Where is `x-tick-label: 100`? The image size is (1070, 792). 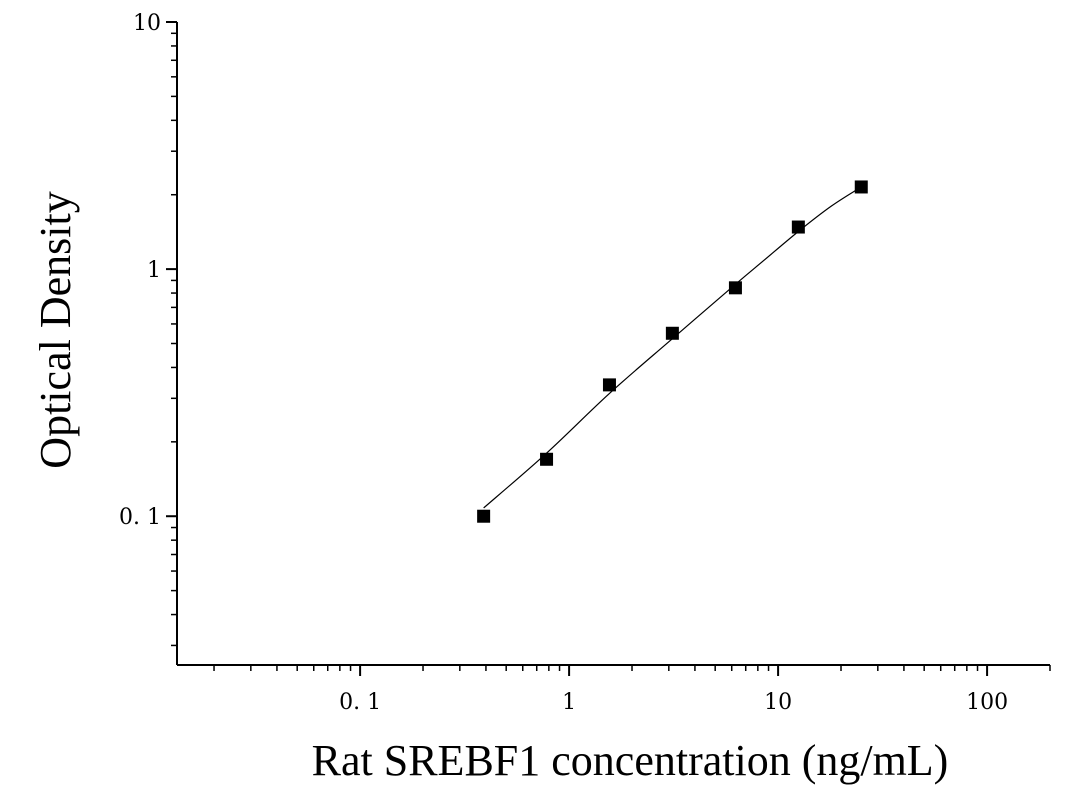 x-tick-label: 100 is located at coordinates (987, 702).